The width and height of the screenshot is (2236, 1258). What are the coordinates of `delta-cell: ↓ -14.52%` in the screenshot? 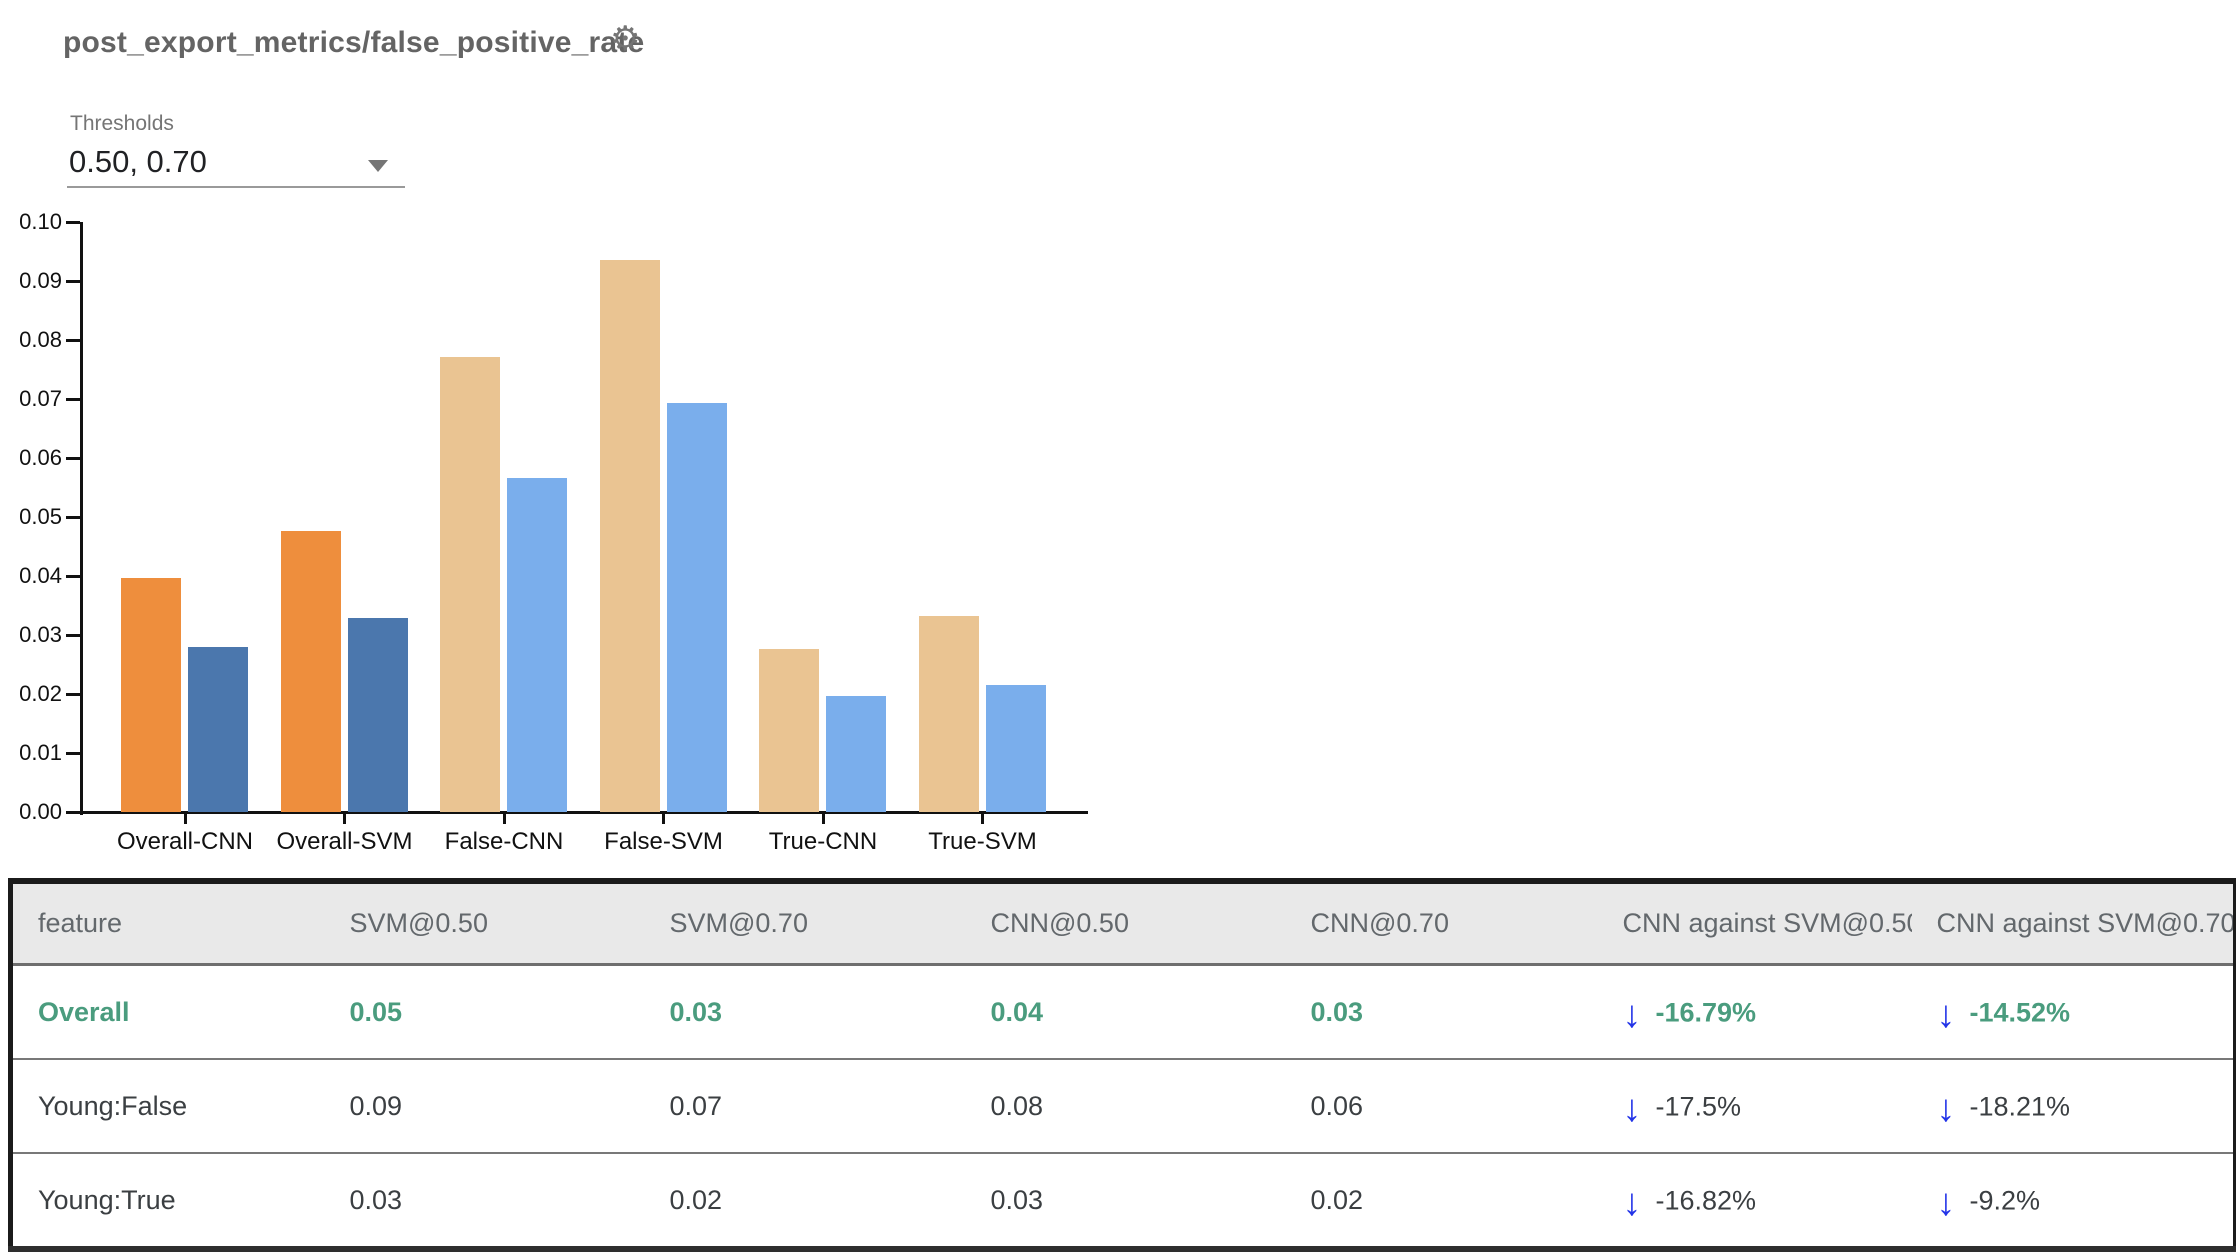 It's located at (2003, 1014).